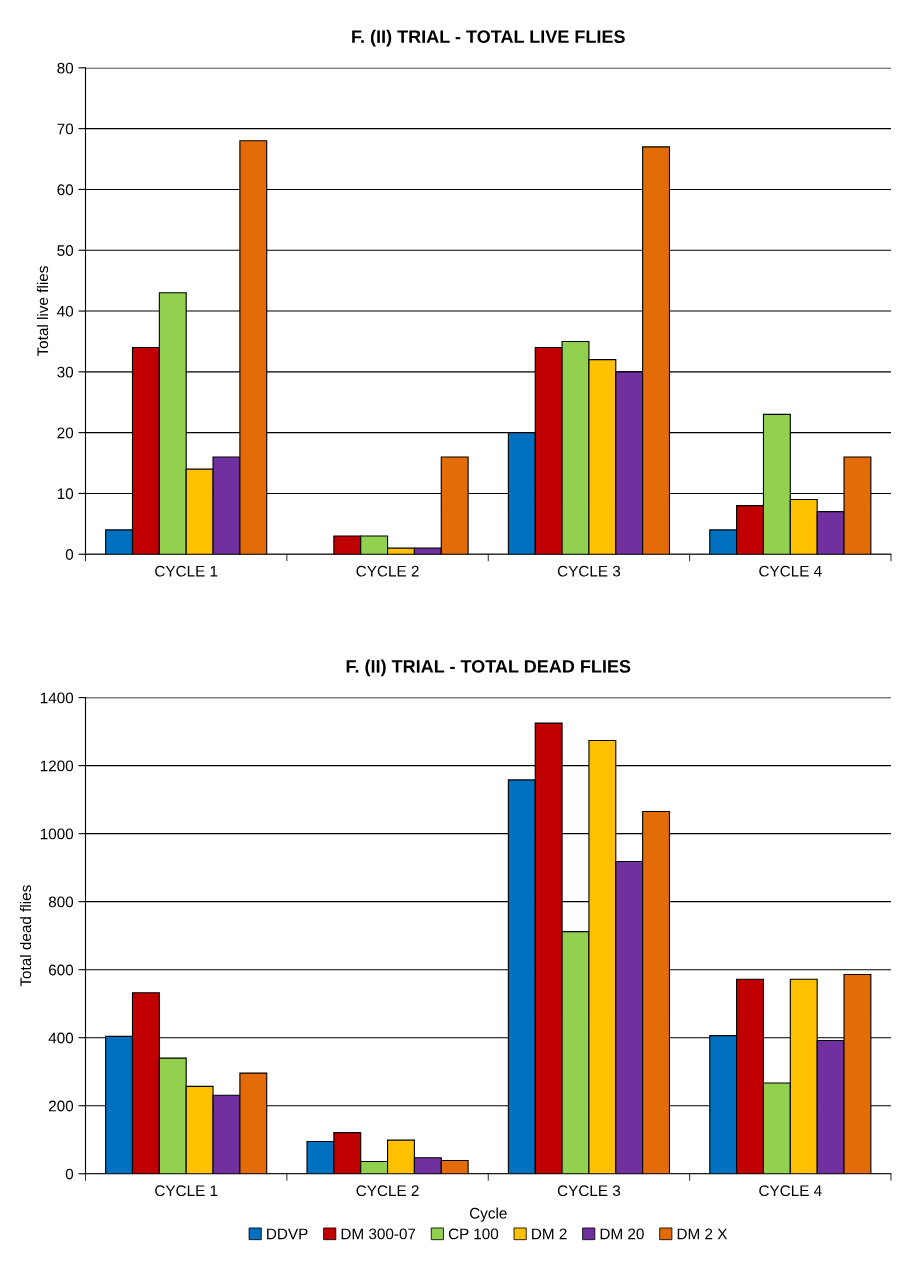  I want to click on legend-label: DM 300-07, so click(378, 1234).